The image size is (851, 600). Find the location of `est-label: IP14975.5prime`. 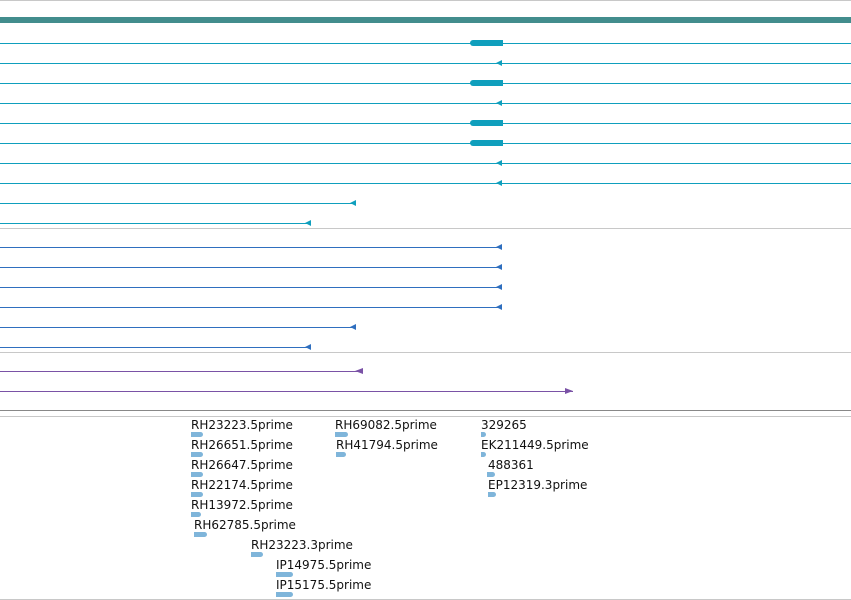

est-label: IP14975.5prime is located at coordinates (324, 565).